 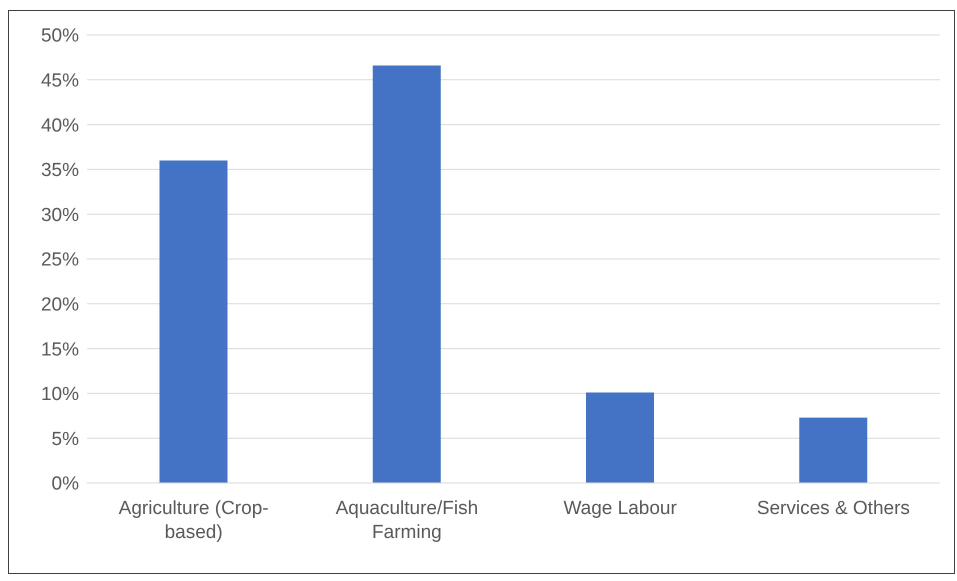 I want to click on y-tick-label: 50%, so click(x=60, y=36).